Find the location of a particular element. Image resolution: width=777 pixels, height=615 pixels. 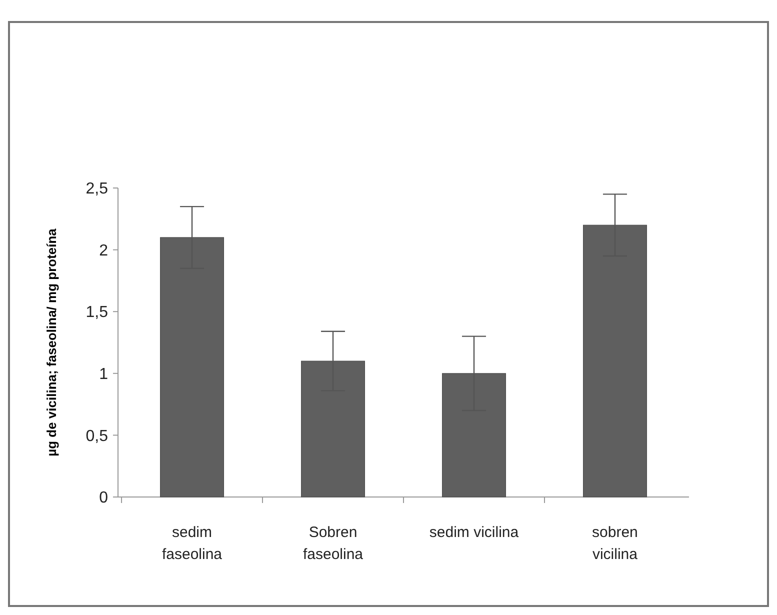

x-tick-label: sobren vicilina is located at coordinates (615, 543).